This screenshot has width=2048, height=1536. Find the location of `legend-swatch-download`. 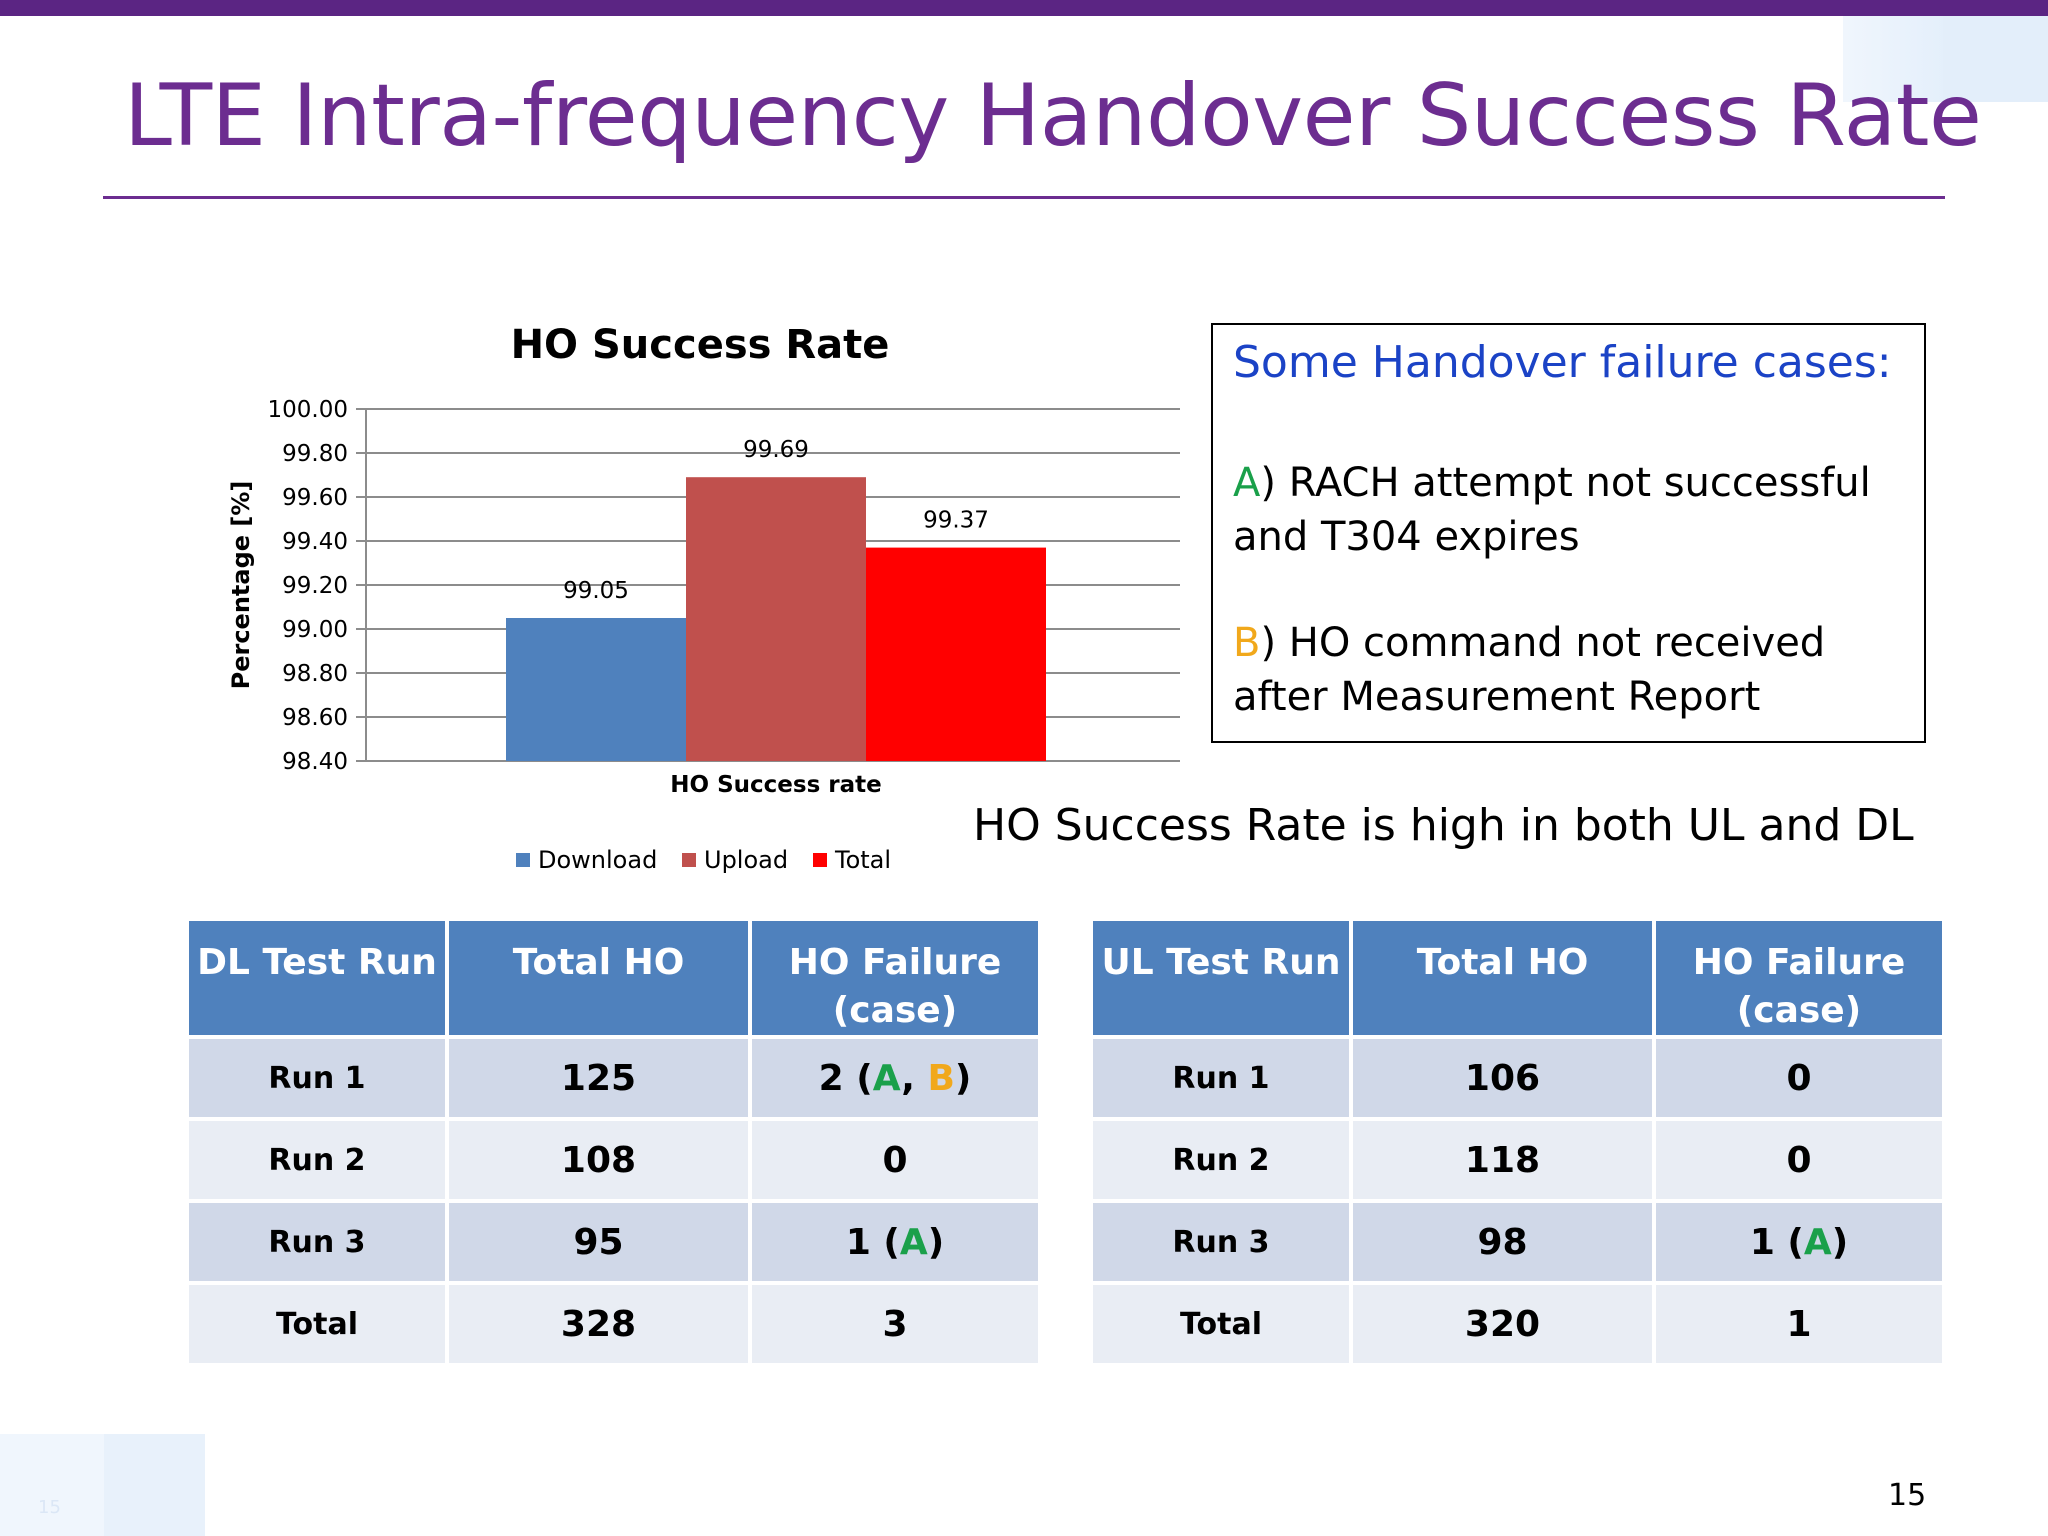

legend-swatch-download is located at coordinates (523, 860).